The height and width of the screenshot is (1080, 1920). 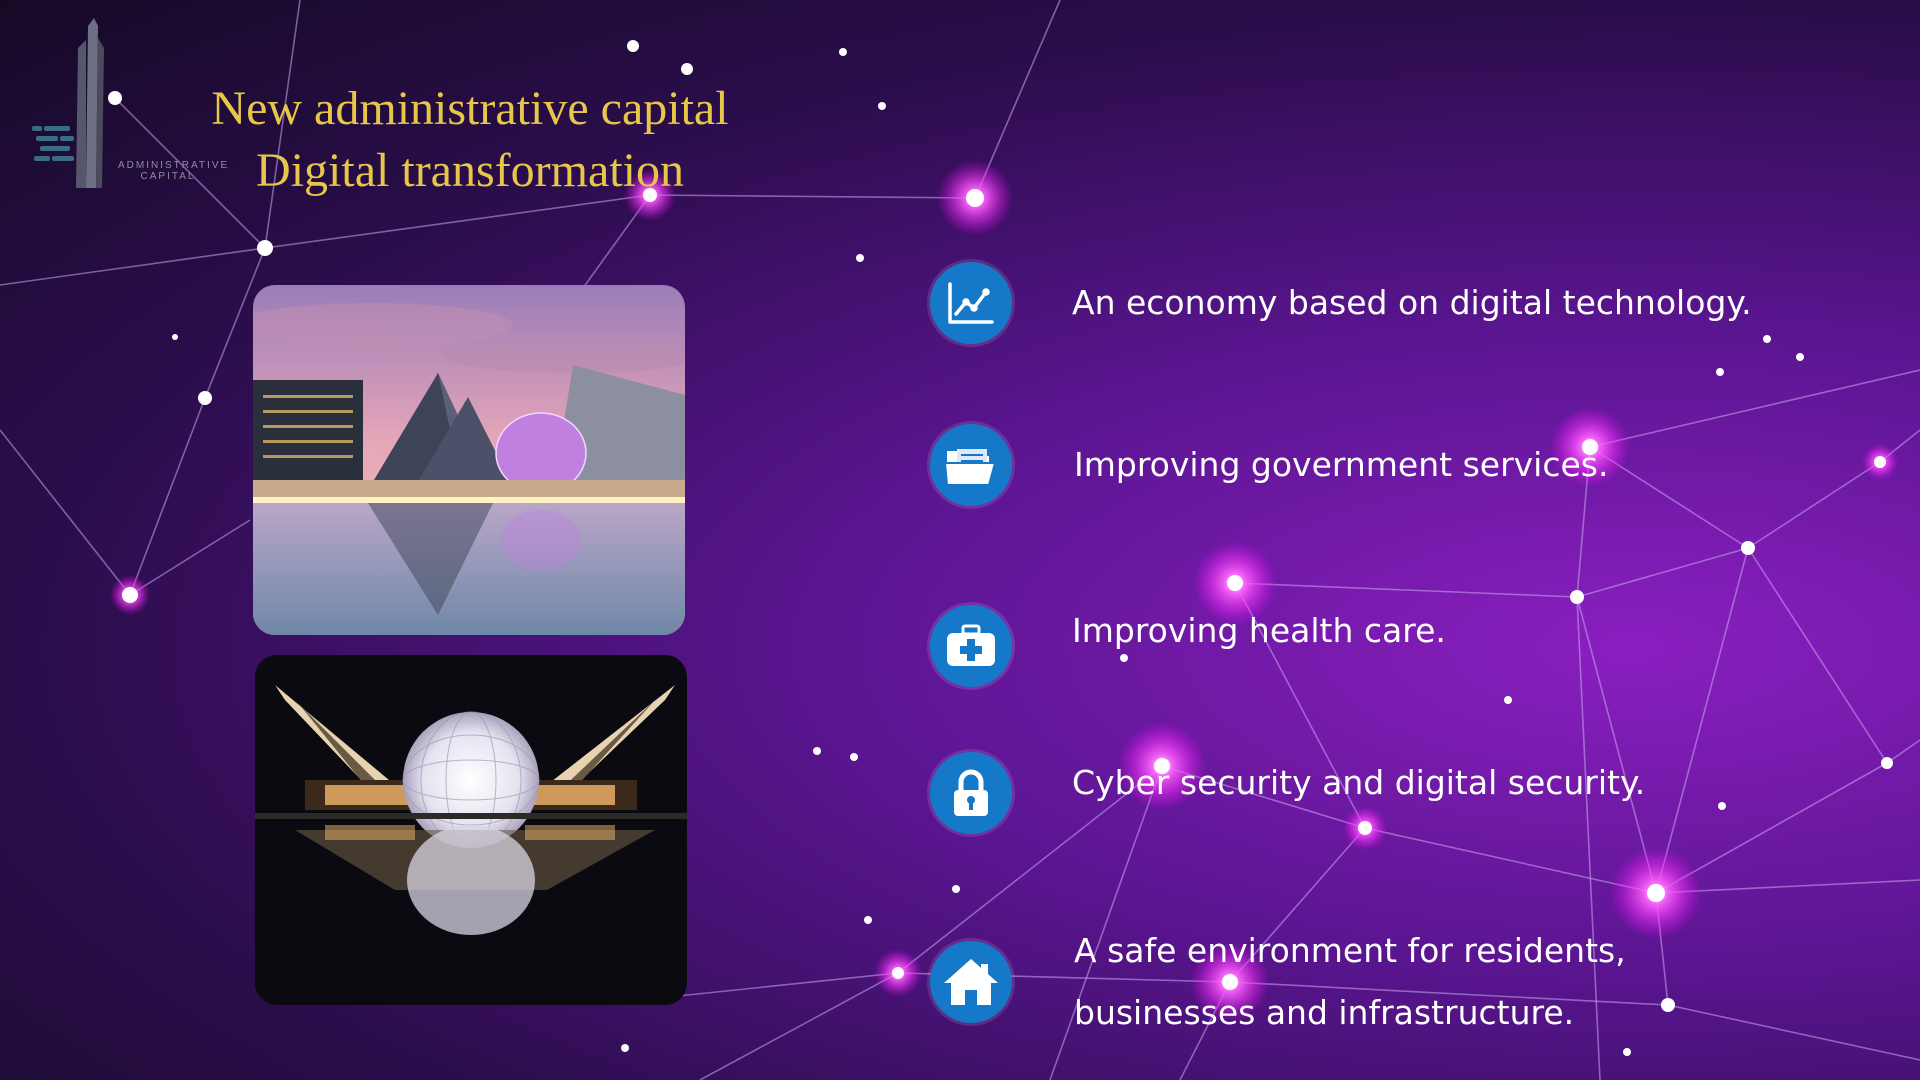 What do you see at coordinates (469, 460) in the screenshot?
I see `photo-pyramids-dome-day` at bounding box center [469, 460].